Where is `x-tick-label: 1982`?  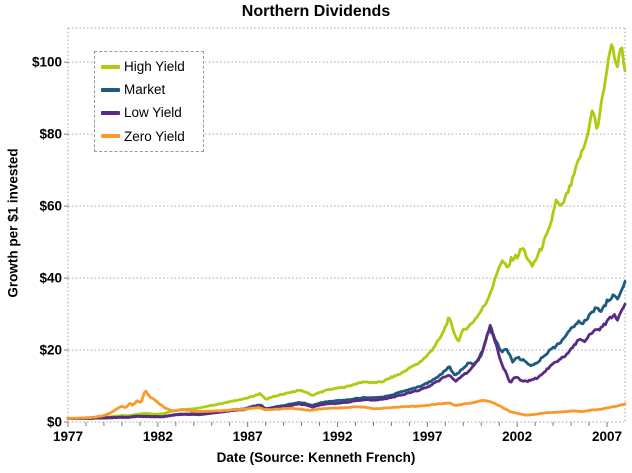
x-tick-label: 1982 is located at coordinates (158, 436).